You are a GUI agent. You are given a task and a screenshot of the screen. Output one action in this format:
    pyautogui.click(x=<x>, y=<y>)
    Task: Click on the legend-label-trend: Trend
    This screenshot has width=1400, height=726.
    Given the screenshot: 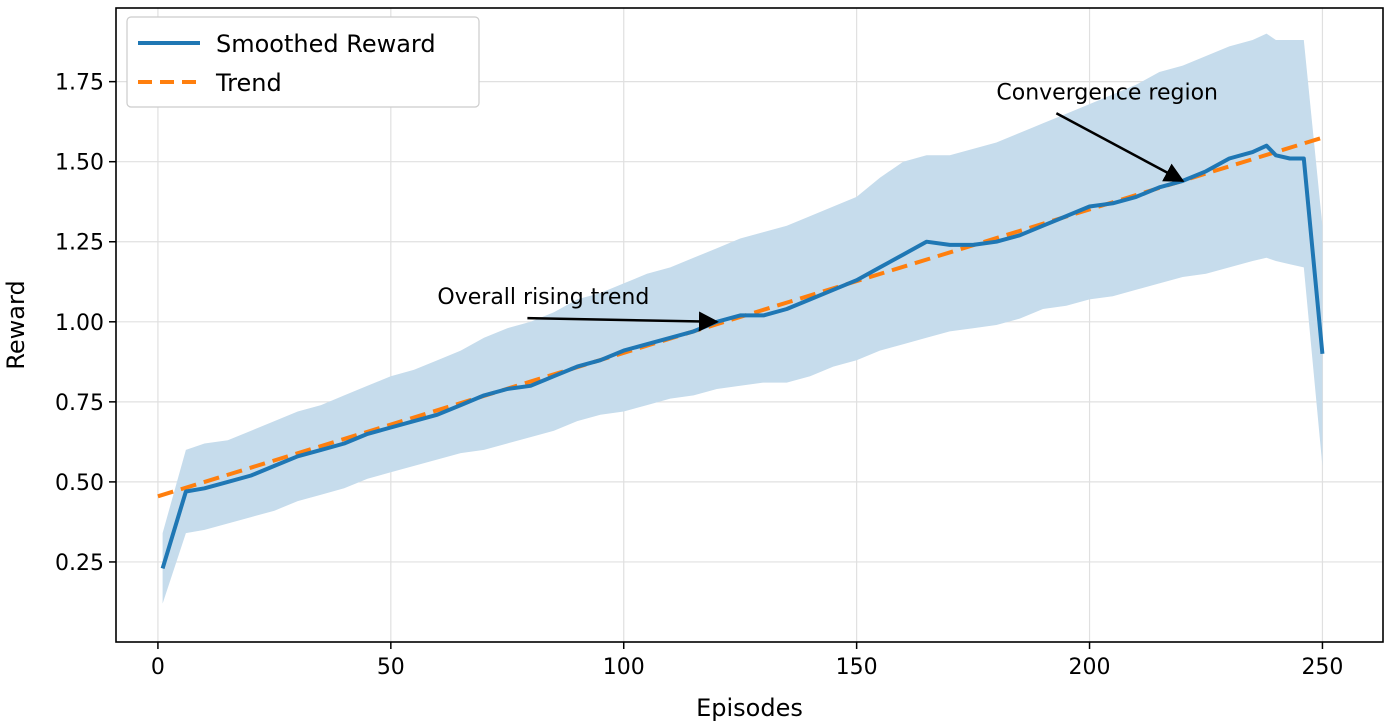 What is the action you would take?
    pyautogui.click(x=248, y=83)
    